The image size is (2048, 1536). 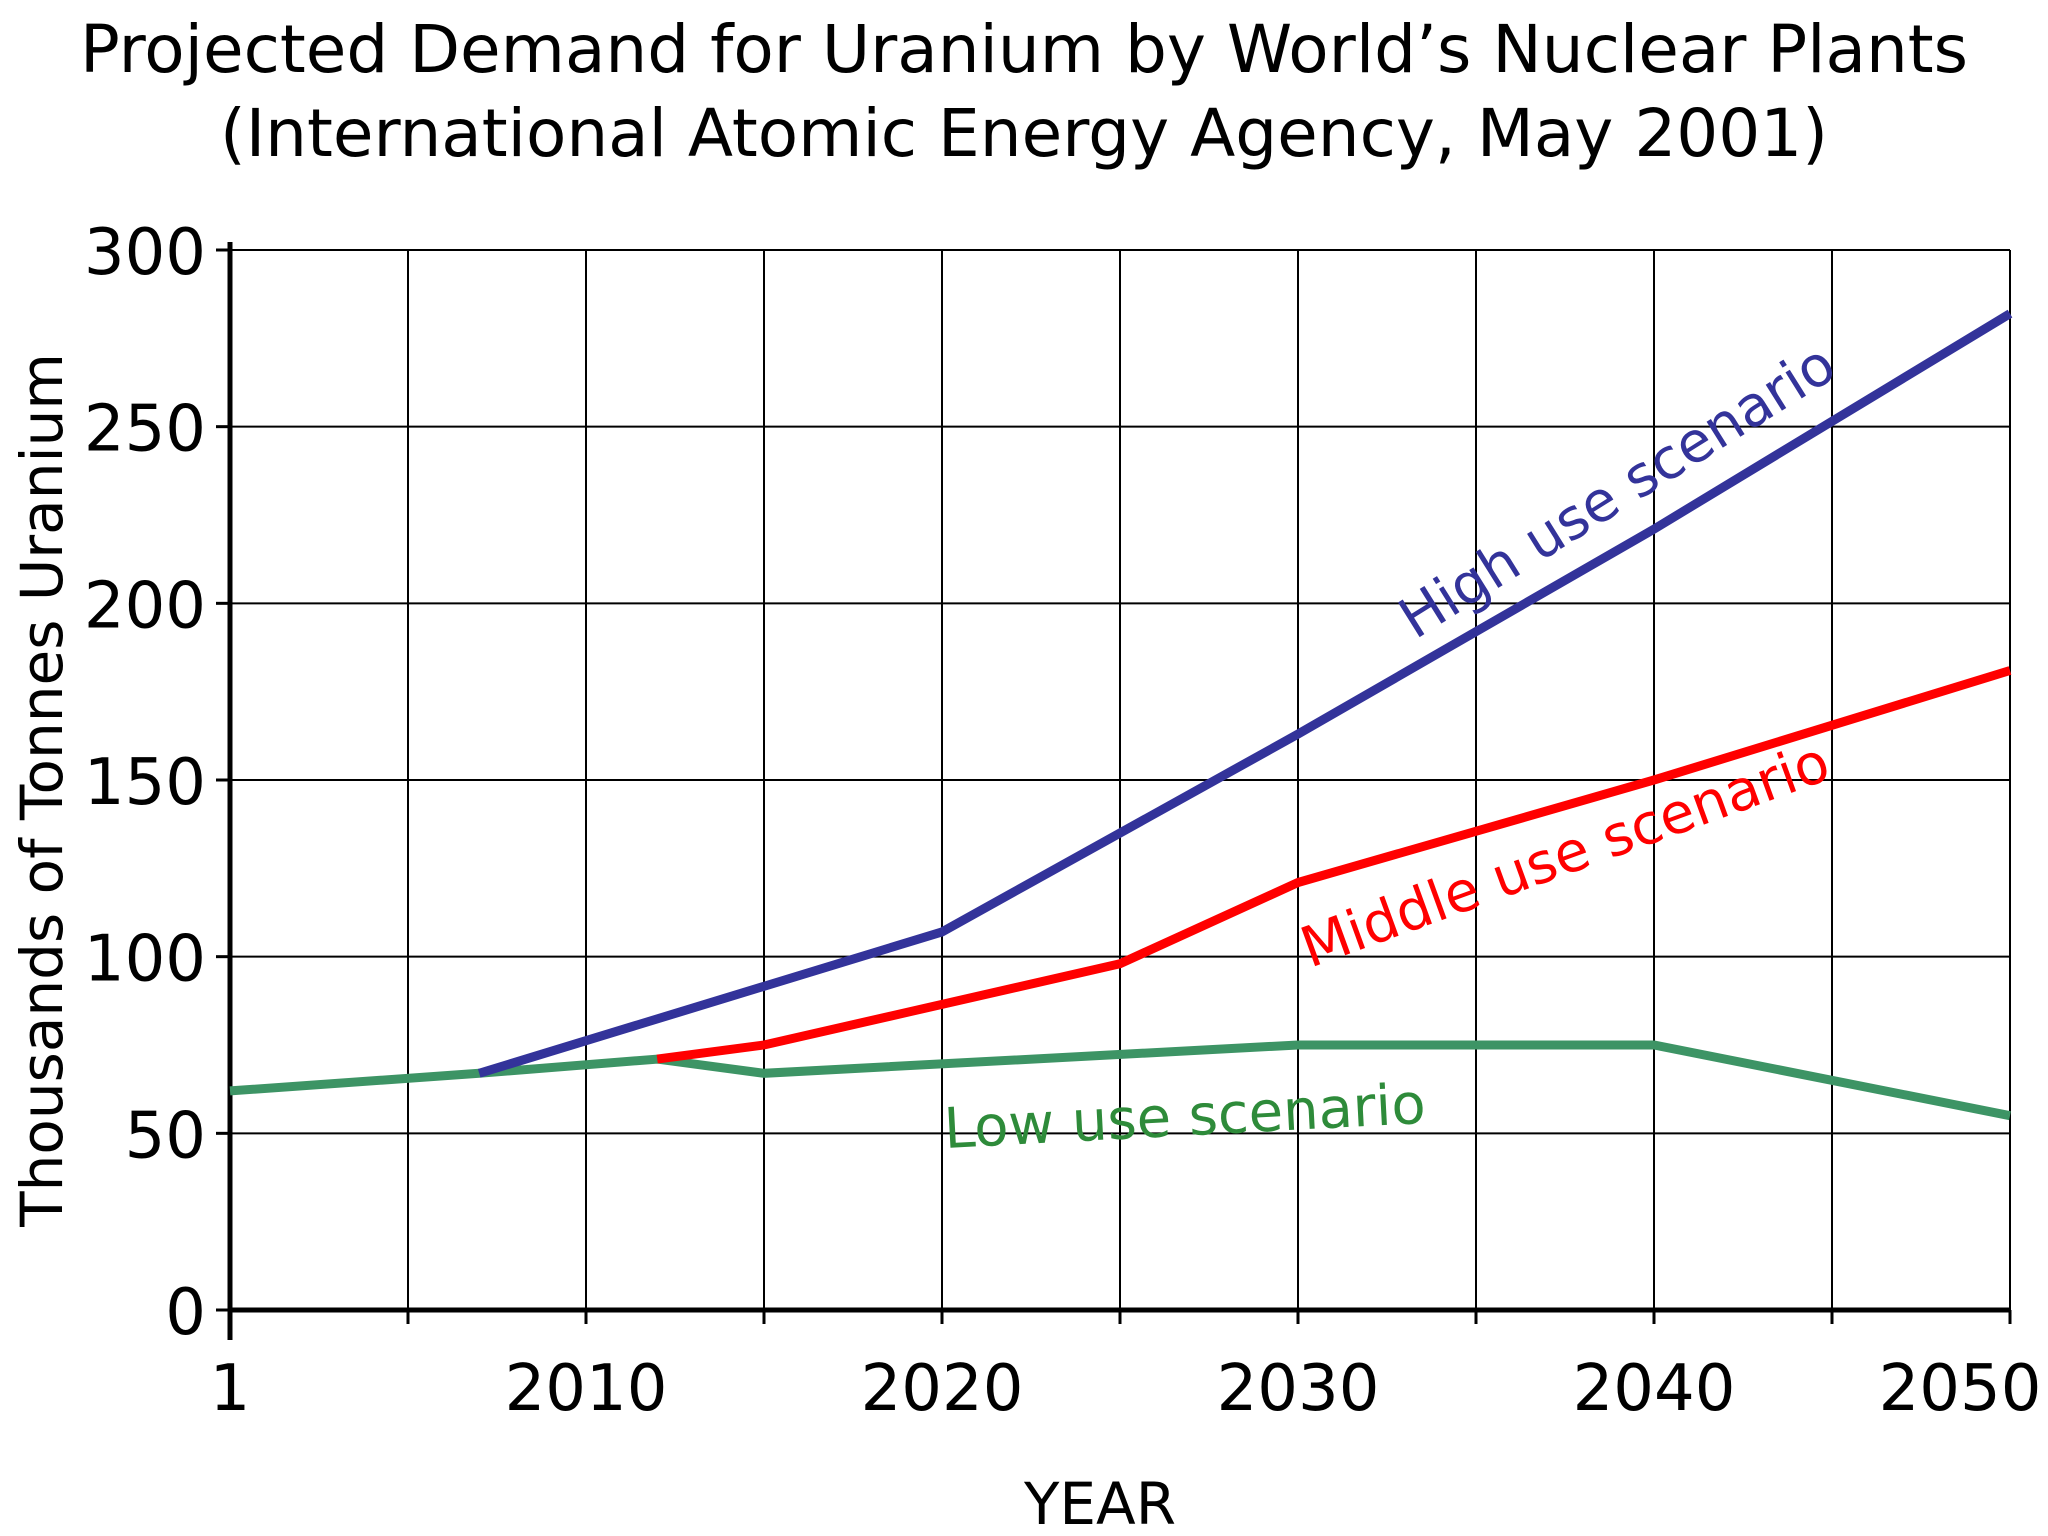 What do you see at coordinates (185, 1313) in the screenshot?
I see `y-tick-label-0: 0` at bounding box center [185, 1313].